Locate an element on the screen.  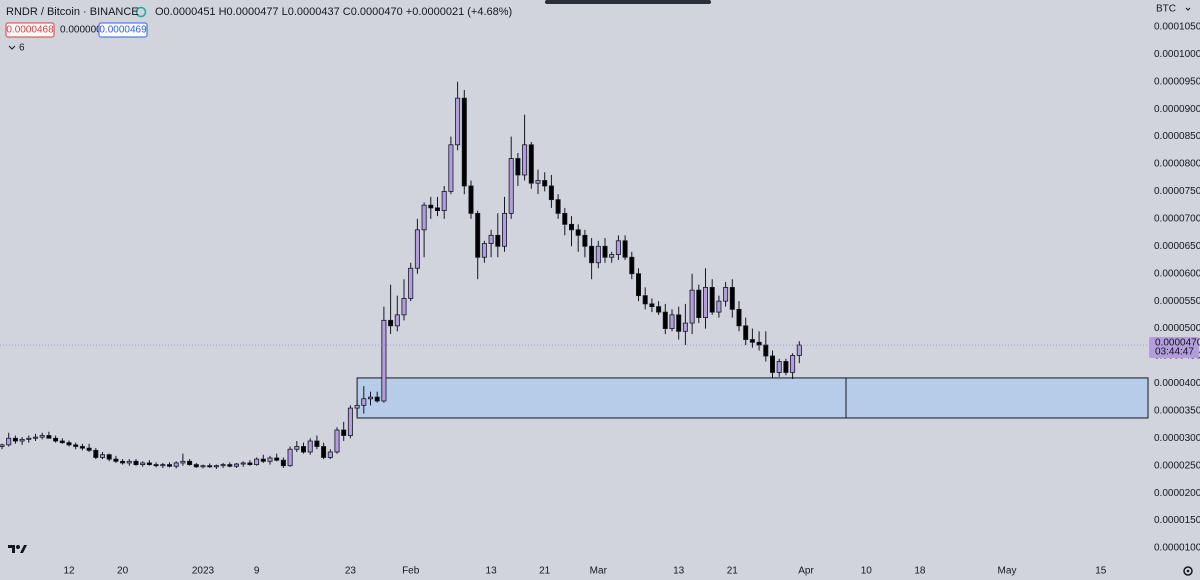
zone is located at coordinates (752, 398).